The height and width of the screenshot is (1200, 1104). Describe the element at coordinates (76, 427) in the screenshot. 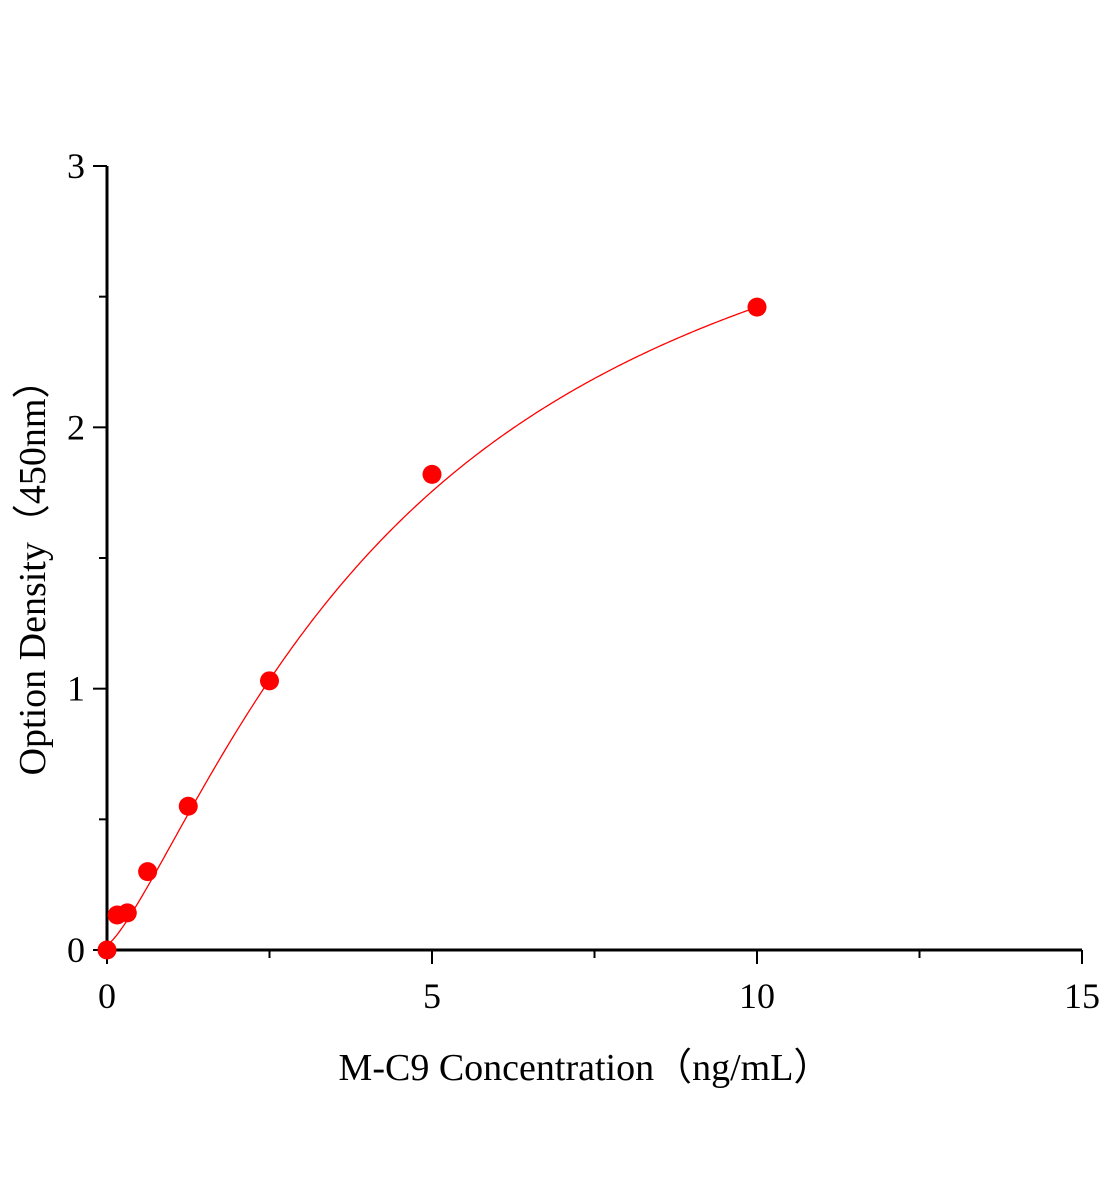

I see `y-tick-label: 2` at that location.